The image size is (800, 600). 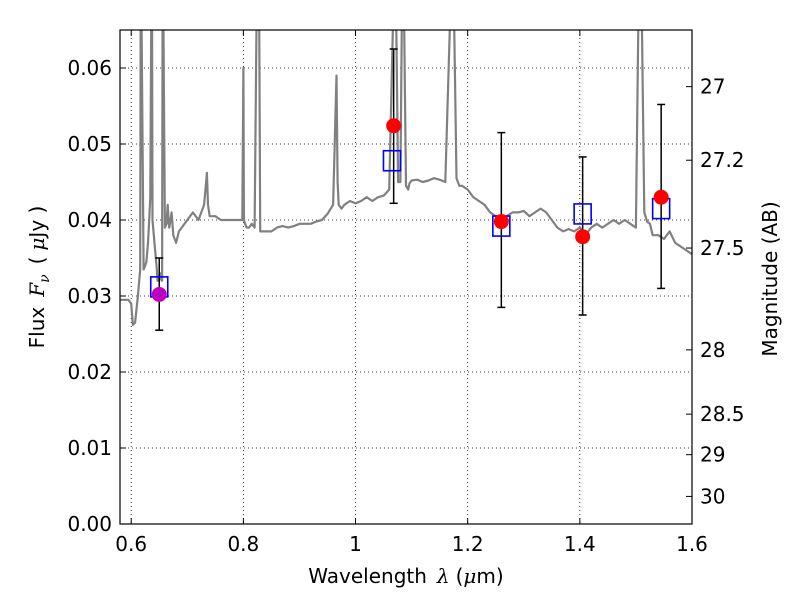 I want to click on x-tick-label: 0.6, so click(x=131, y=544).